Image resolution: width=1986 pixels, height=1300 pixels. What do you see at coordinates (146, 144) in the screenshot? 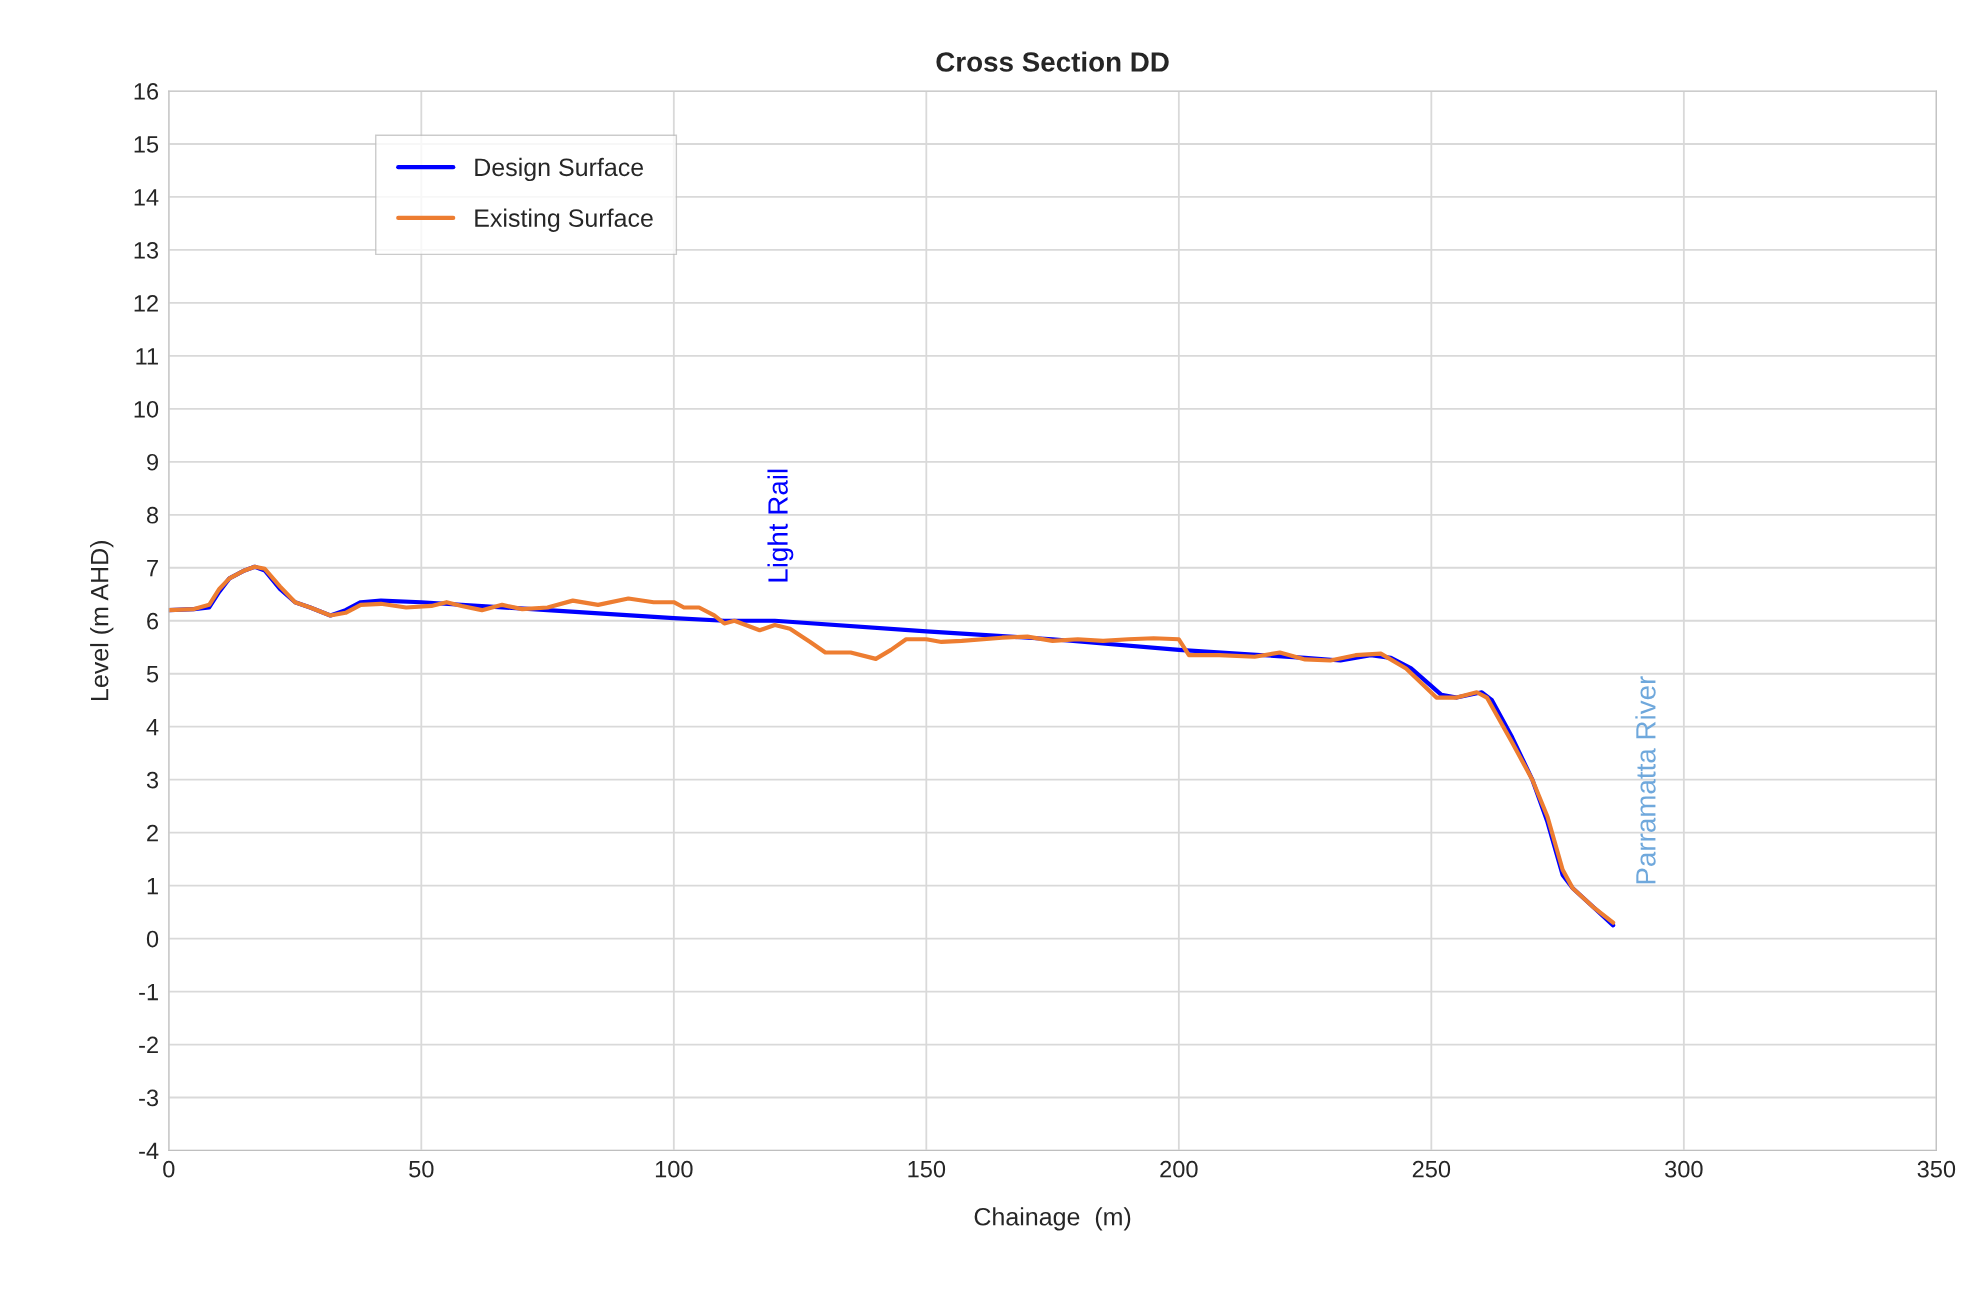
I see `y-tick-label: 15` at bounding box center [146, 144].